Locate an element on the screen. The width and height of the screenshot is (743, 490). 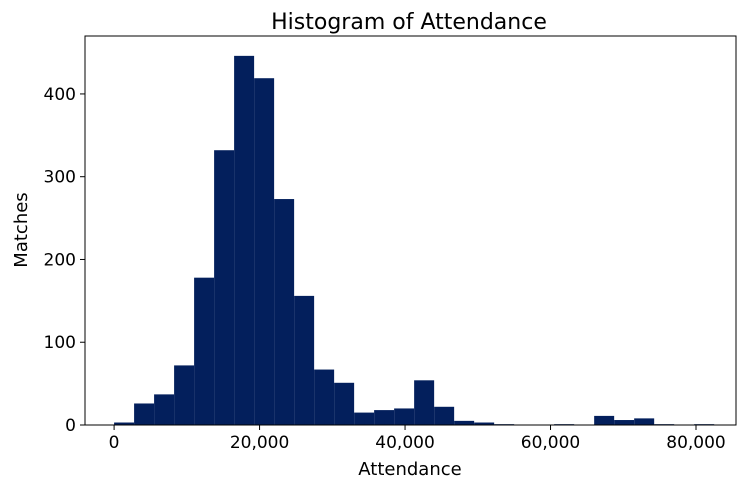
x-axis-label: Attendance is located at coordinates (409, 469).